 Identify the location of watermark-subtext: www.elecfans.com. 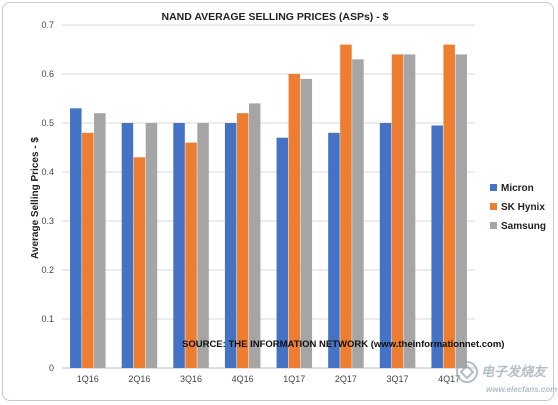
(521, 389).